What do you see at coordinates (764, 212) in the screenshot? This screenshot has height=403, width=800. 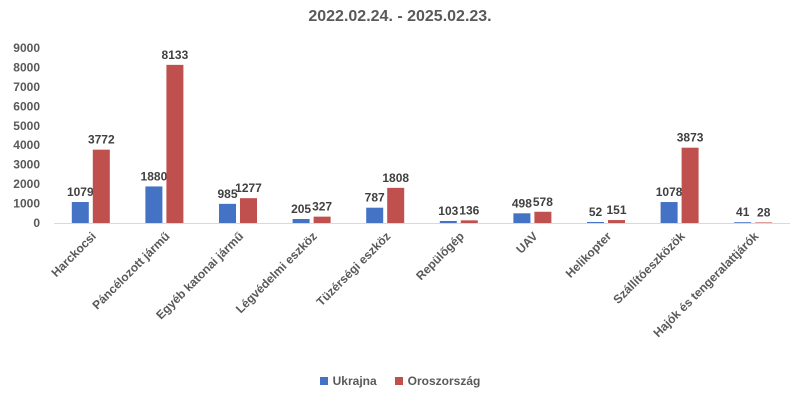 I see `data-label: 28` at bounding box center [764, 212].